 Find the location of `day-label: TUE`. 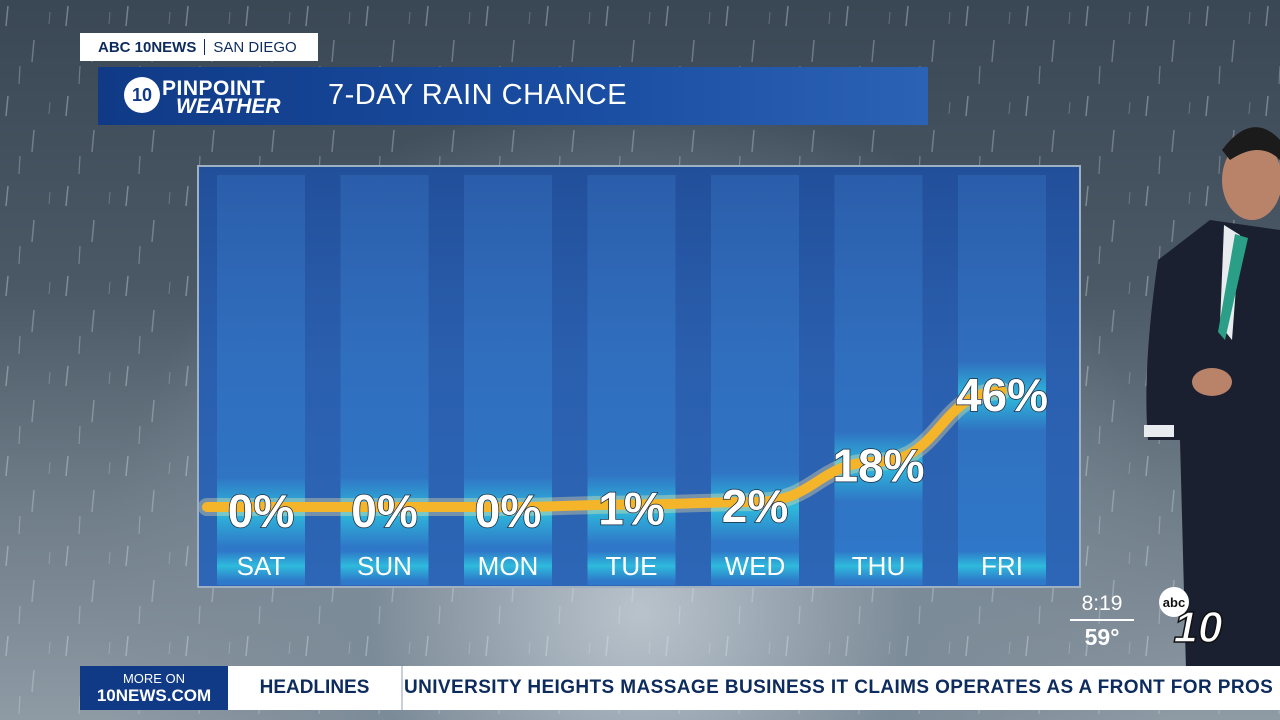

day-label: TUE is located at coordinates (632, 566).